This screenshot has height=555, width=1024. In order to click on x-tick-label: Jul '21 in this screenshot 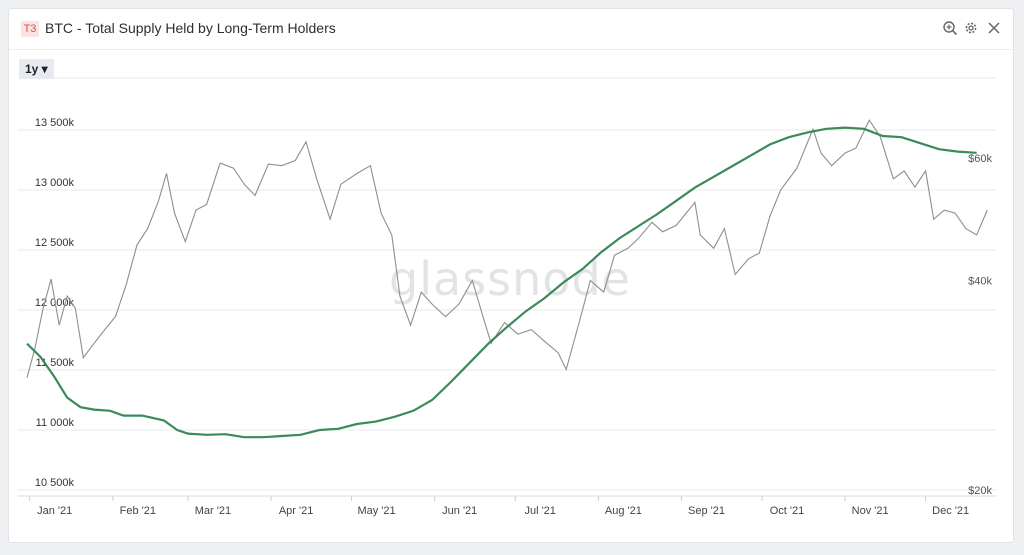, I will do `click(539, 511)`.